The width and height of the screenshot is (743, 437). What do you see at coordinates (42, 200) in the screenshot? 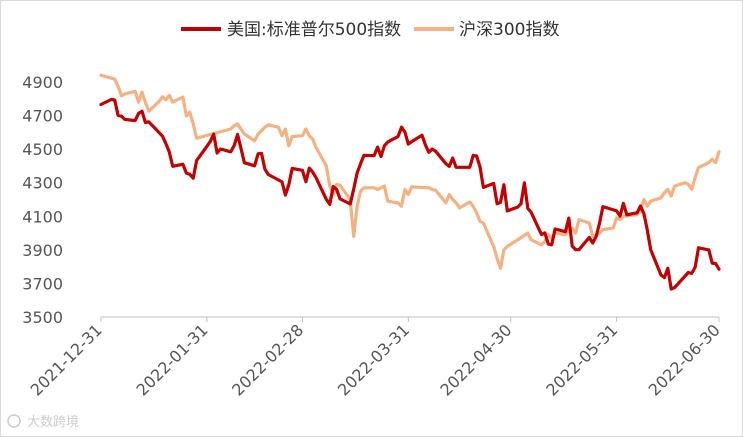
I see `y-axis: 3500 3700 3900 4100 4300 4500 4700 4900` at bounding box center [42, 200].